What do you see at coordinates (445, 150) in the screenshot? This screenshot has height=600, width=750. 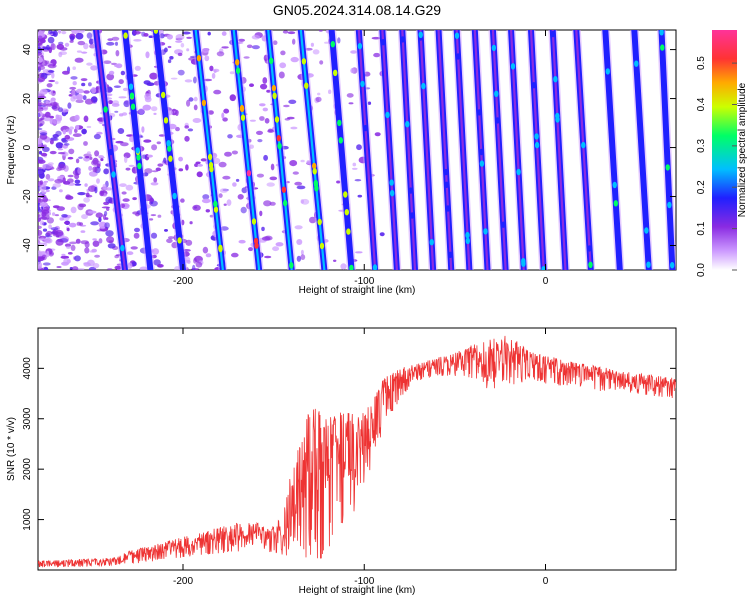 I see `streak-core` at bounding box center [445, 150].